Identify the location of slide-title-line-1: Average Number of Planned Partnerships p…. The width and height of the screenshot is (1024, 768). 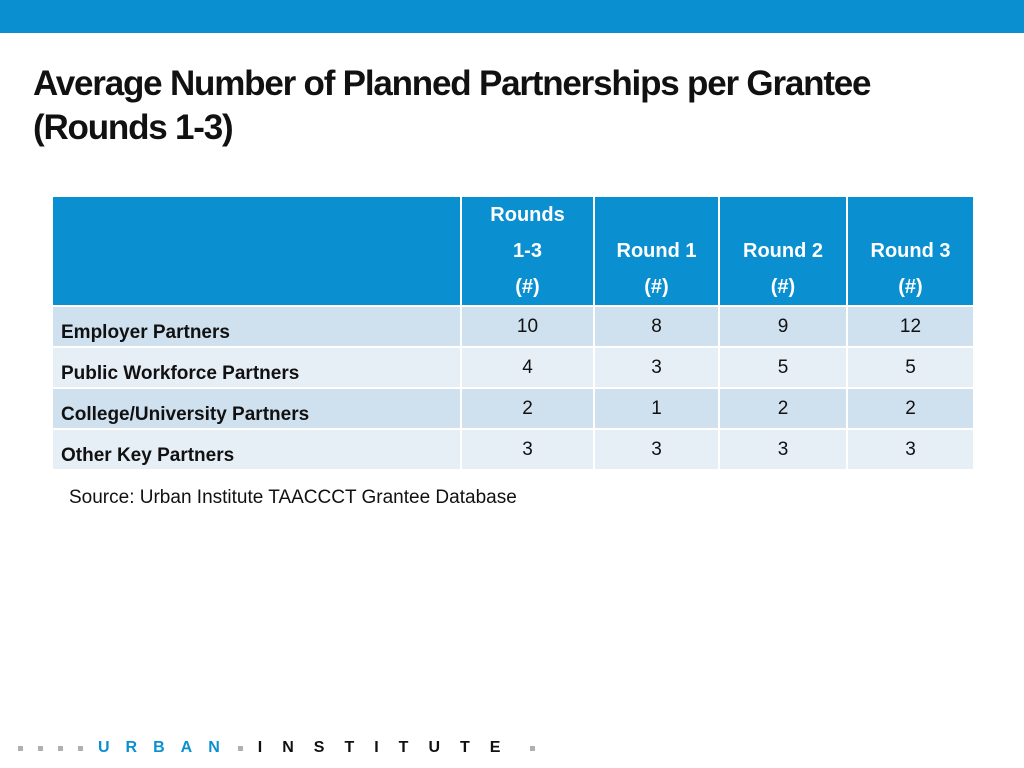
(452, 83).